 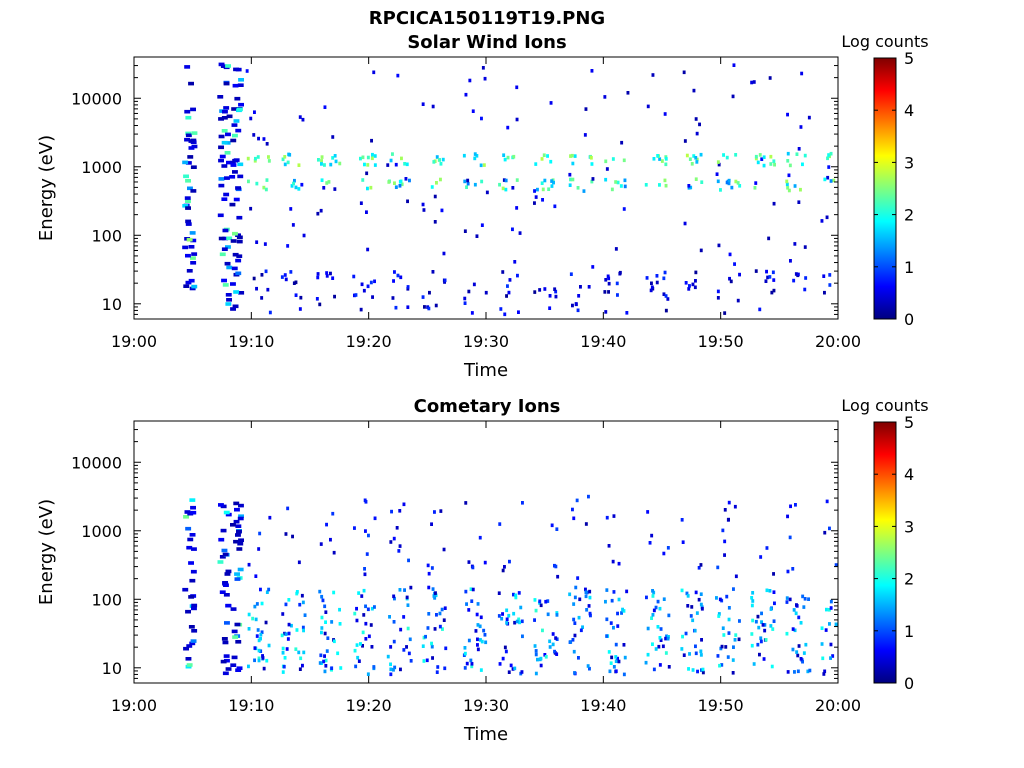 What do you see at coordinates (893, 189) in the screenshot?
I see `colorbar-solar-wind: 0 1 2 3 4 5` at bounding box center [893, 189].